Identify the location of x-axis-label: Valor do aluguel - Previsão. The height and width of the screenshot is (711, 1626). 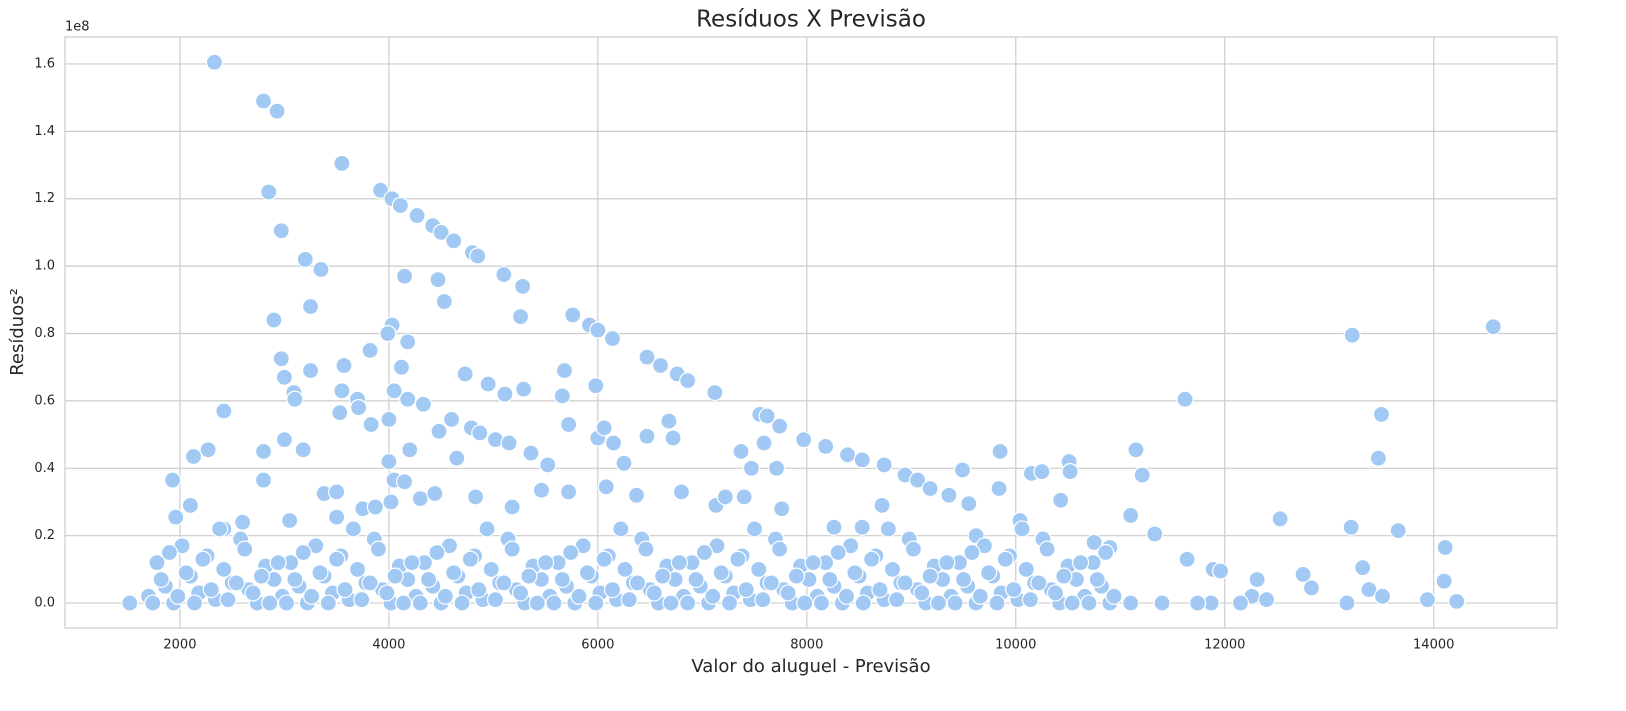
(810, 666).